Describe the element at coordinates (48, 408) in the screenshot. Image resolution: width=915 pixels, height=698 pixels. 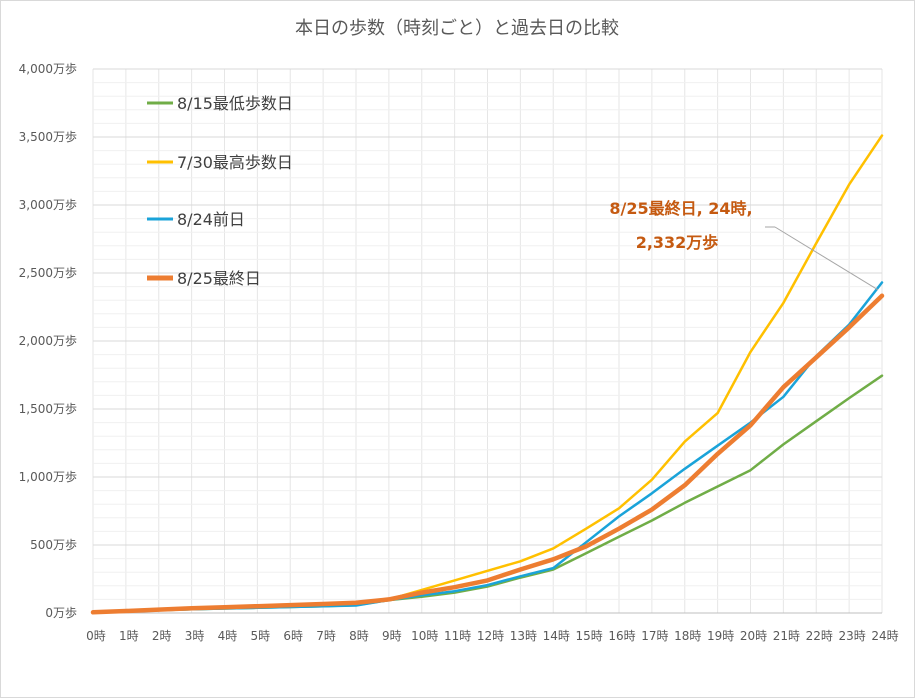
I see `y-tick-label: 1,500万歩` at that location.